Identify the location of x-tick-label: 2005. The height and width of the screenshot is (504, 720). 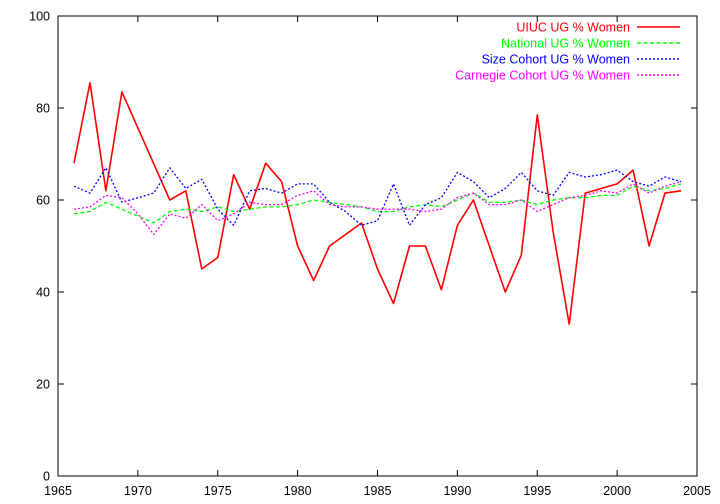
(697, 491).